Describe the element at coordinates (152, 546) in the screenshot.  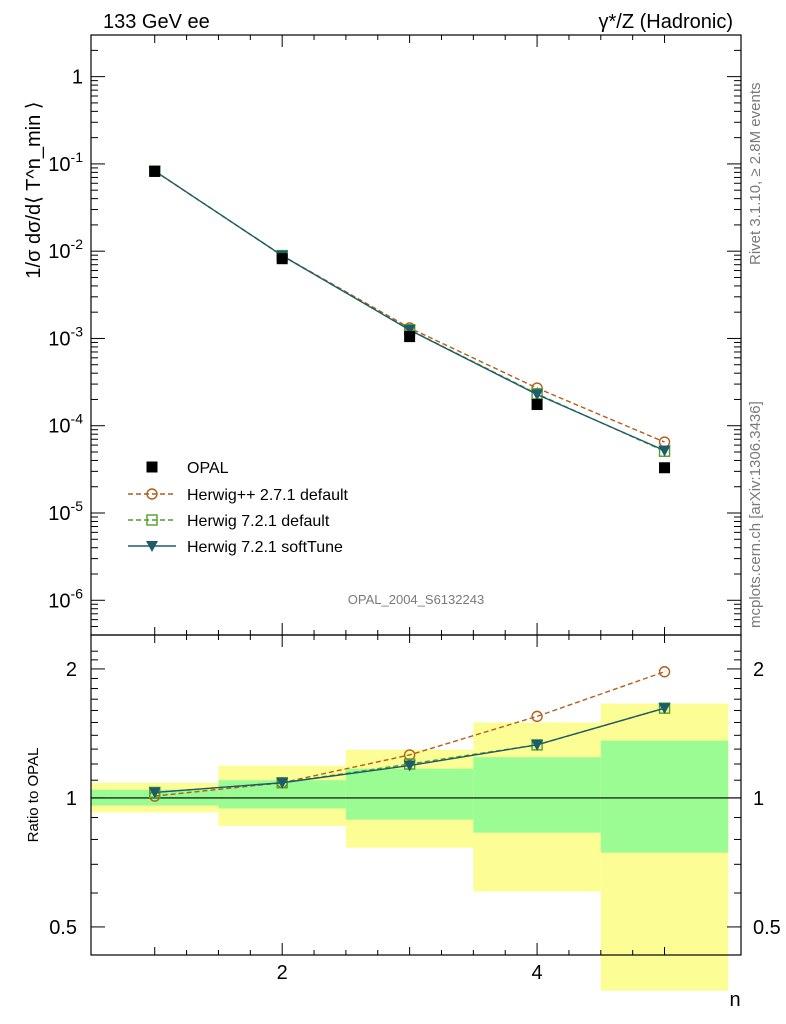
I see `legend-marker-softtune` at that location.